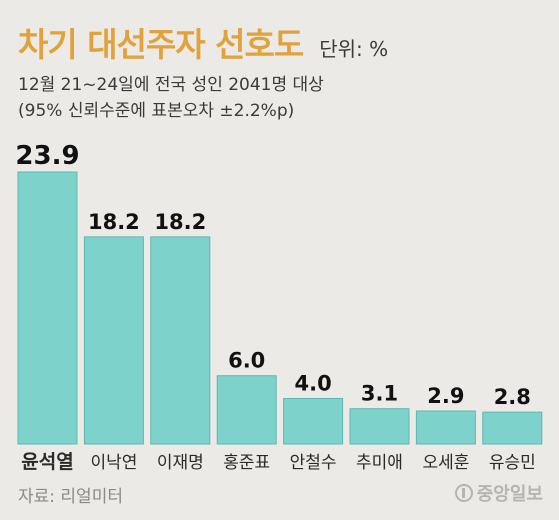  I want to click on unit-label: 단위: %, so click(354, 49).